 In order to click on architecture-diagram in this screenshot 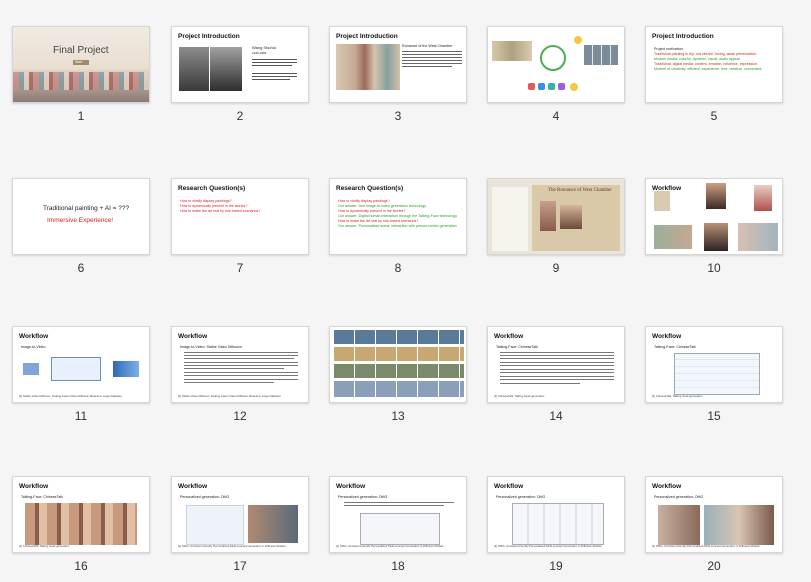, I will do `click(558, 524)`.